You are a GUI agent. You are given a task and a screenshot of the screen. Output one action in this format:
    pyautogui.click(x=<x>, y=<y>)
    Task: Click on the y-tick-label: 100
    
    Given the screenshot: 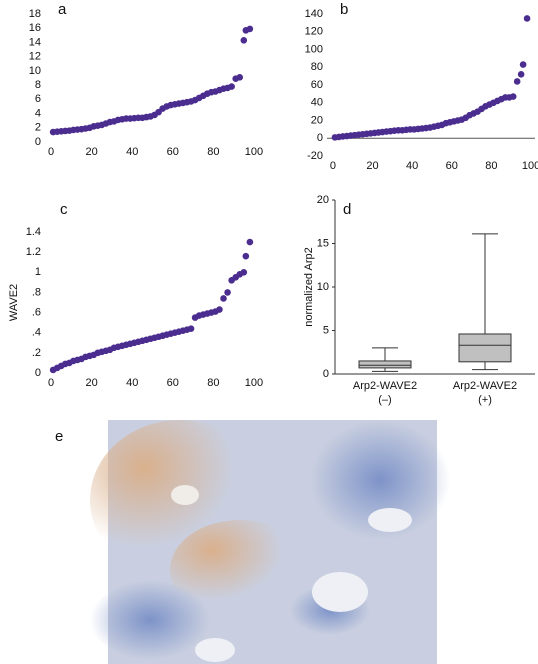 What is the action you would take?
    pyautogui.click(x=314, y=49)
    